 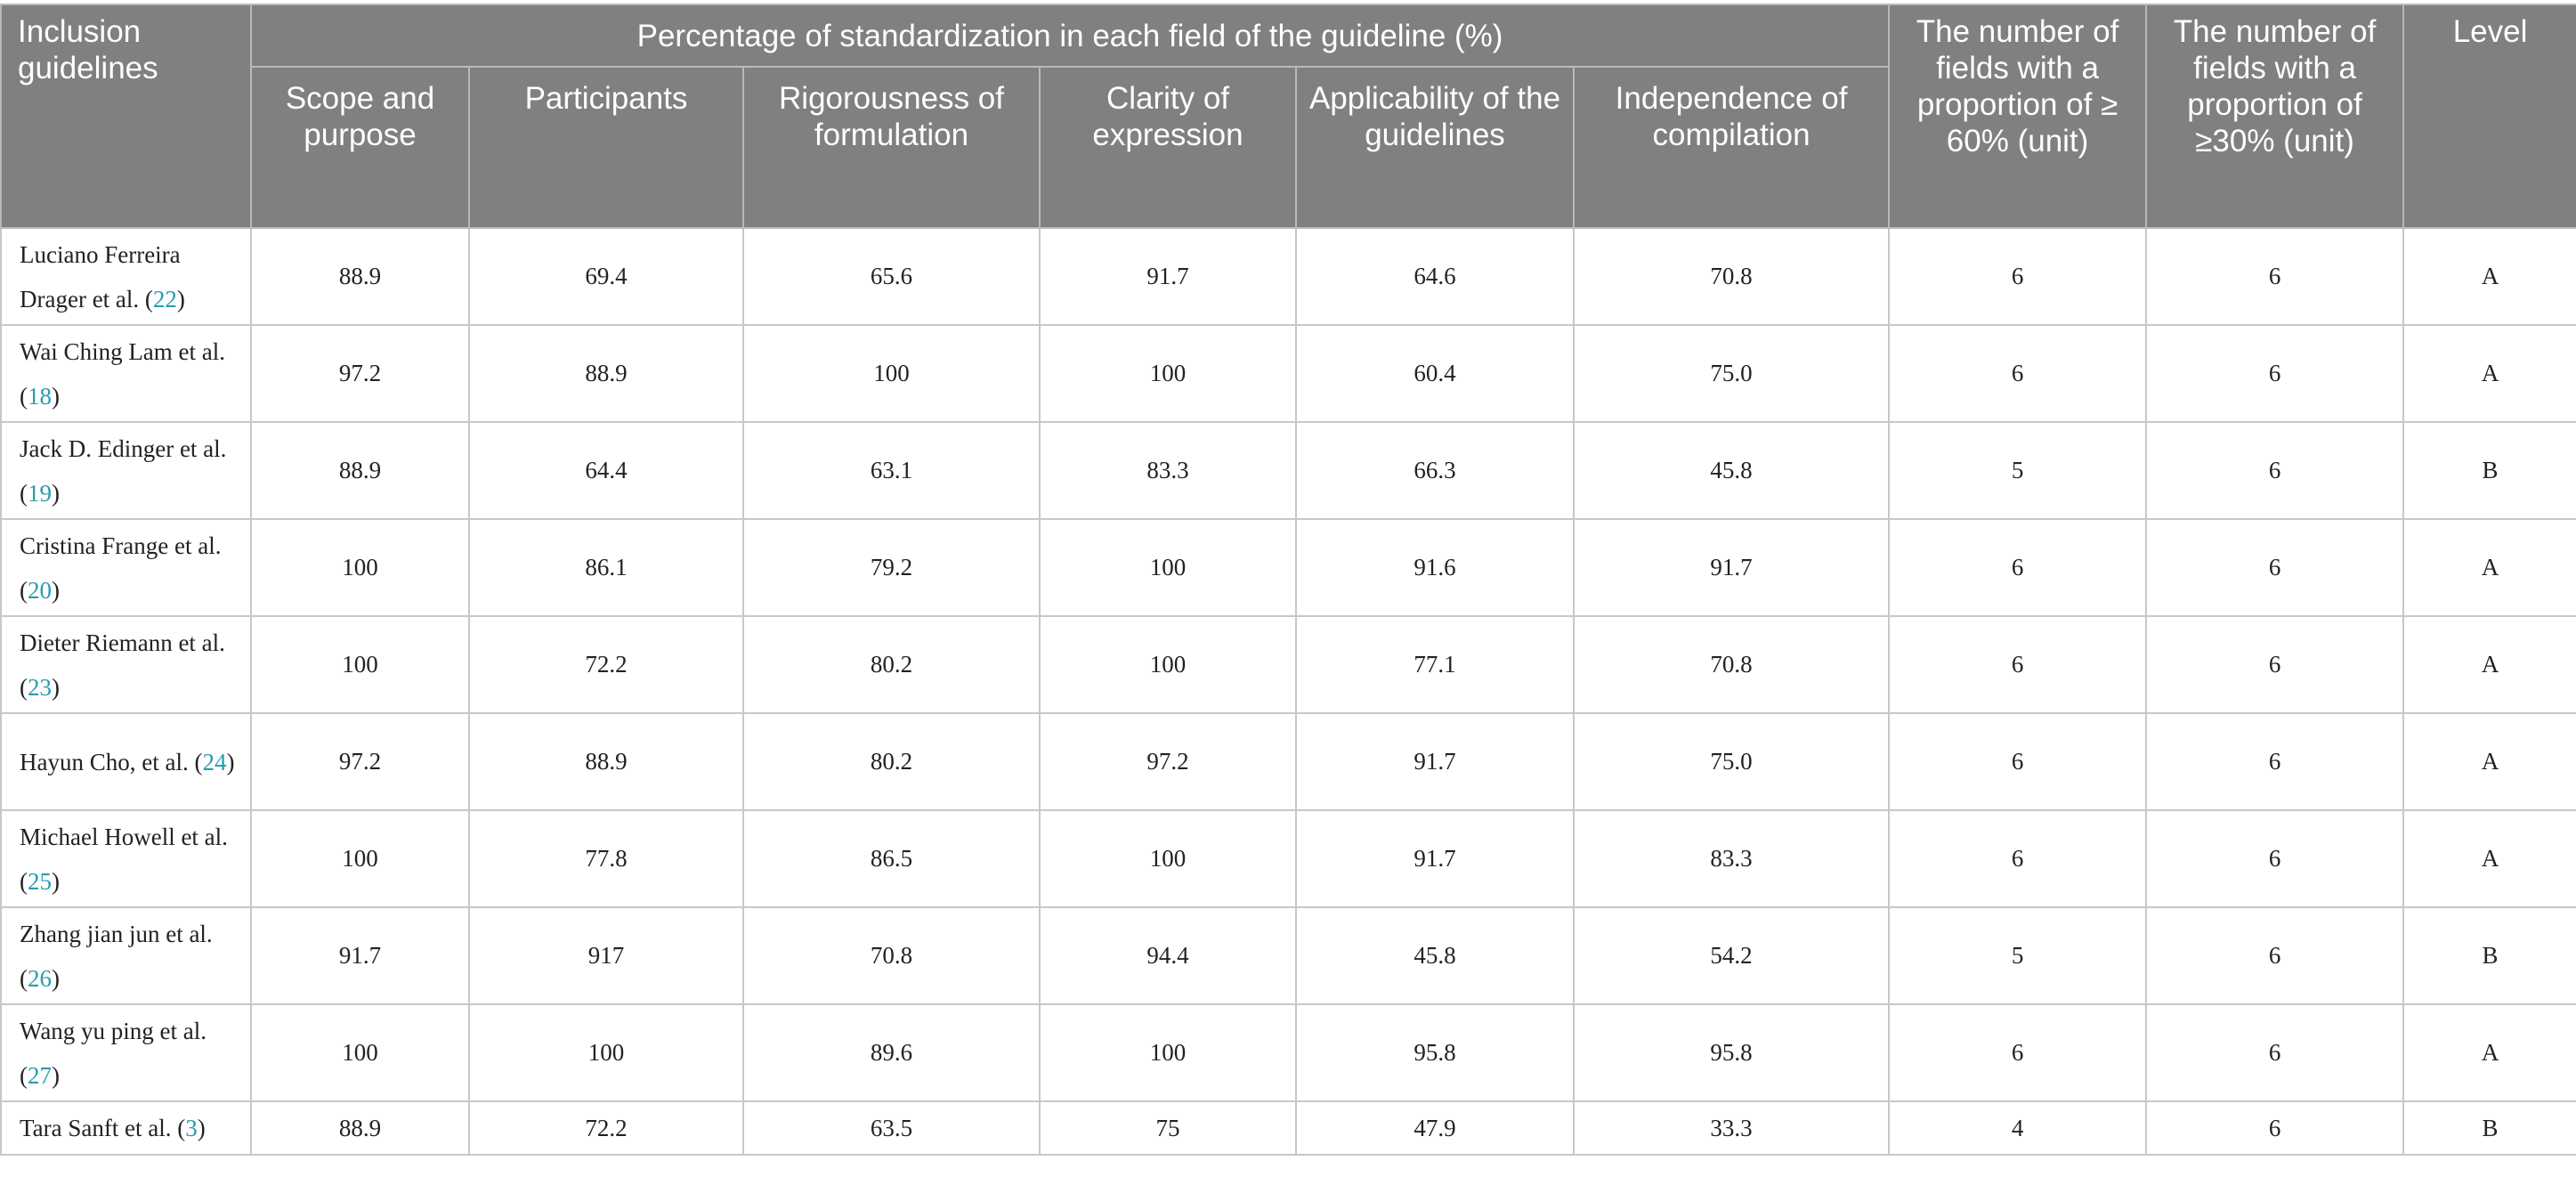 I want to click on count-ge60-value: 5, so click(x=2018, y=955).